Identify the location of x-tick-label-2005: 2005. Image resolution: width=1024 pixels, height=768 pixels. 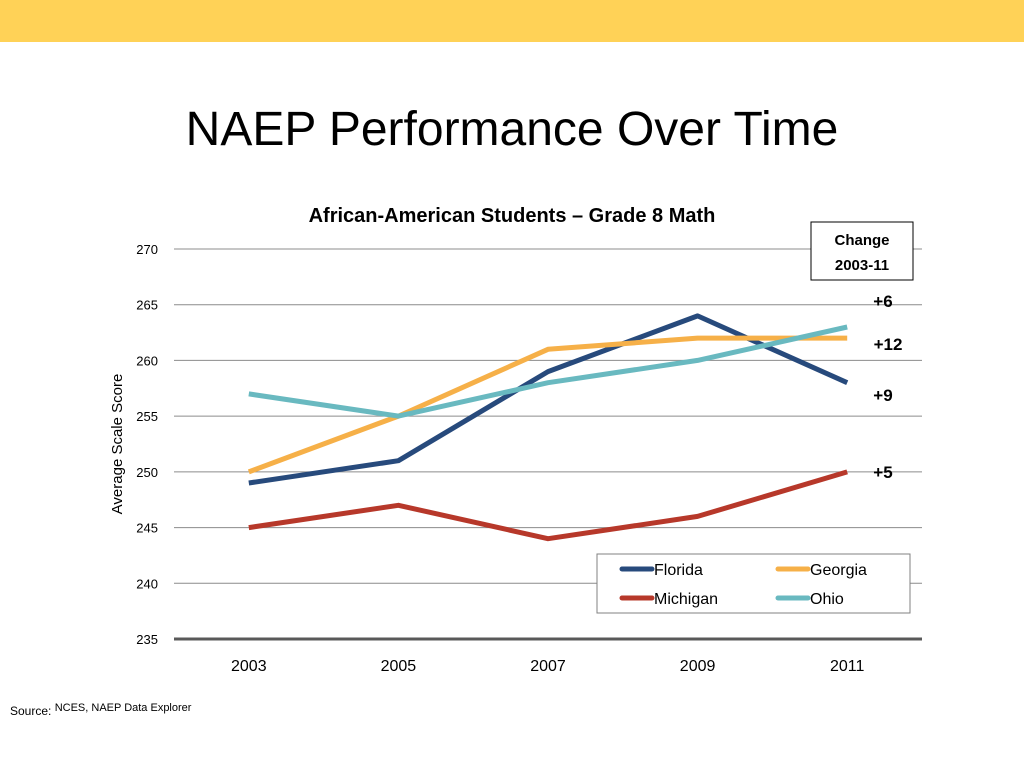
(399, 666).